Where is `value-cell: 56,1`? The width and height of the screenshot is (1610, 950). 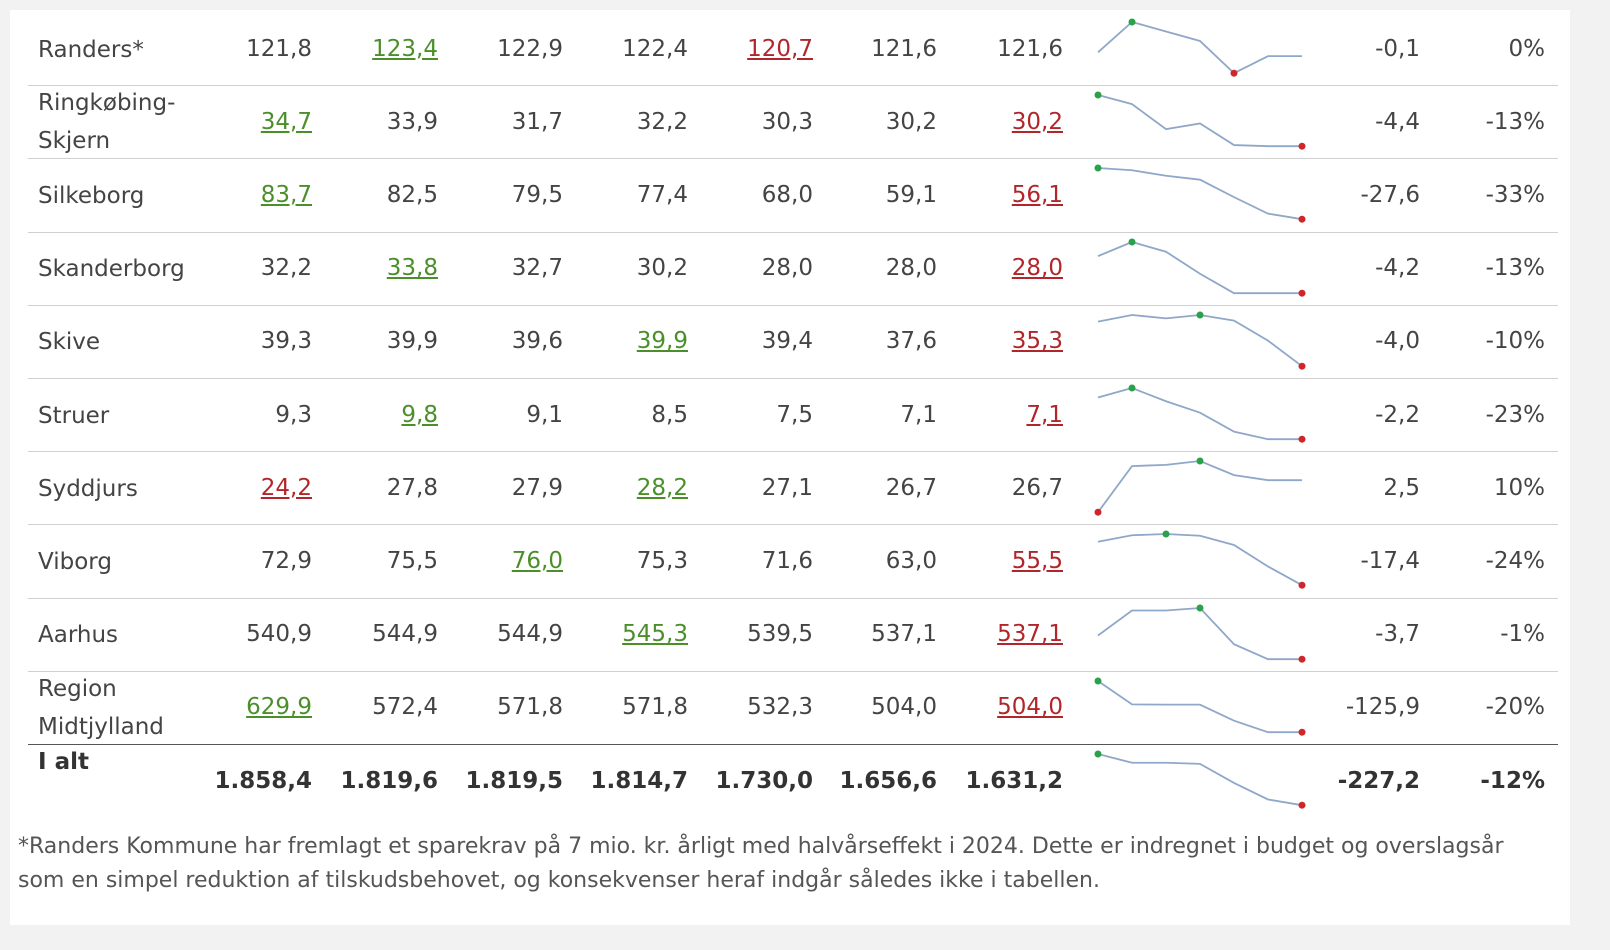
value-cell: 56,1 is located at coordinates (1037, 195).